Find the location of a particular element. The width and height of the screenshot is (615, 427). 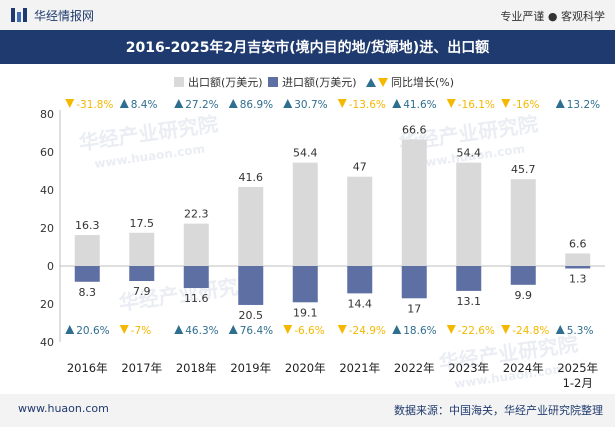

x-tick-label: 2020年 is located at coordinates (305, 368).